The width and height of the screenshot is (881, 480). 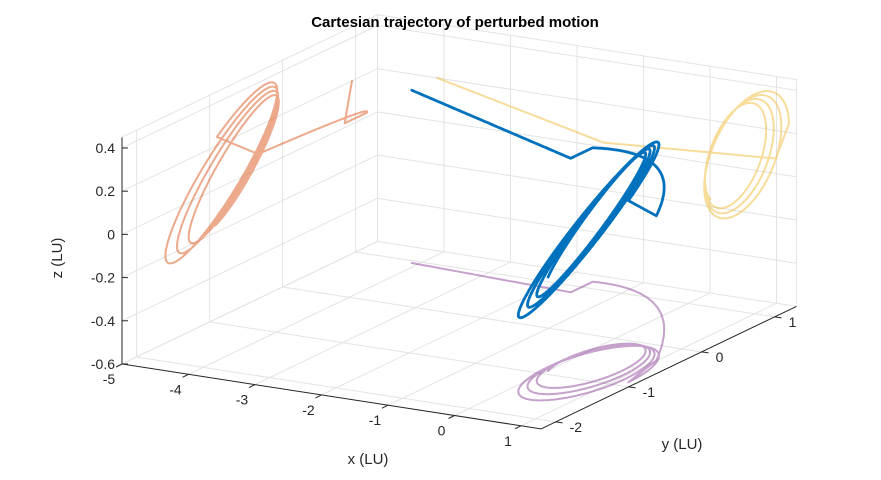 I want to click on x-axis-line, so click(x=331, y=396).